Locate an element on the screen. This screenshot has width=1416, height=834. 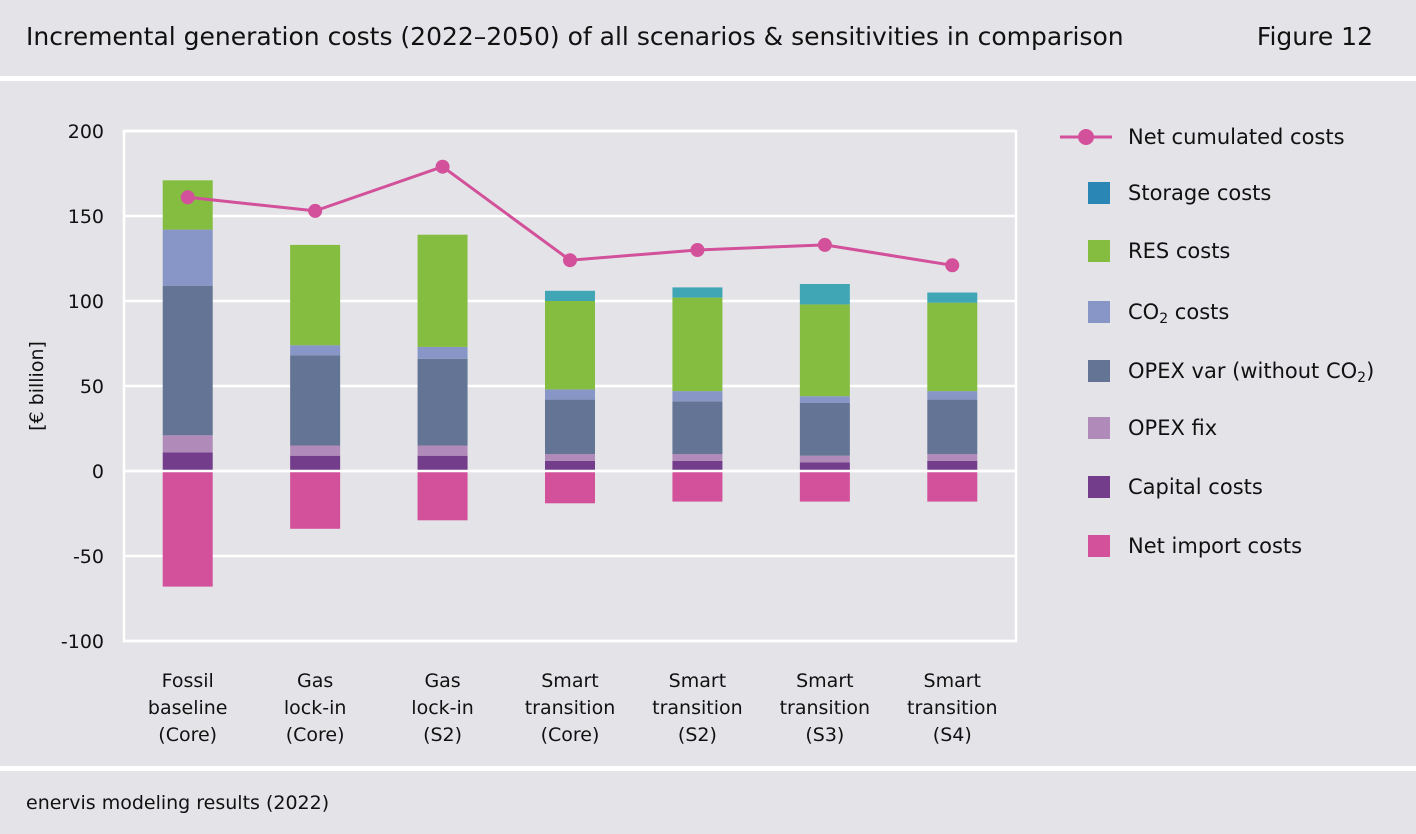
legend-label-co2: CO2 costs is located at coordinates (1179, 313).